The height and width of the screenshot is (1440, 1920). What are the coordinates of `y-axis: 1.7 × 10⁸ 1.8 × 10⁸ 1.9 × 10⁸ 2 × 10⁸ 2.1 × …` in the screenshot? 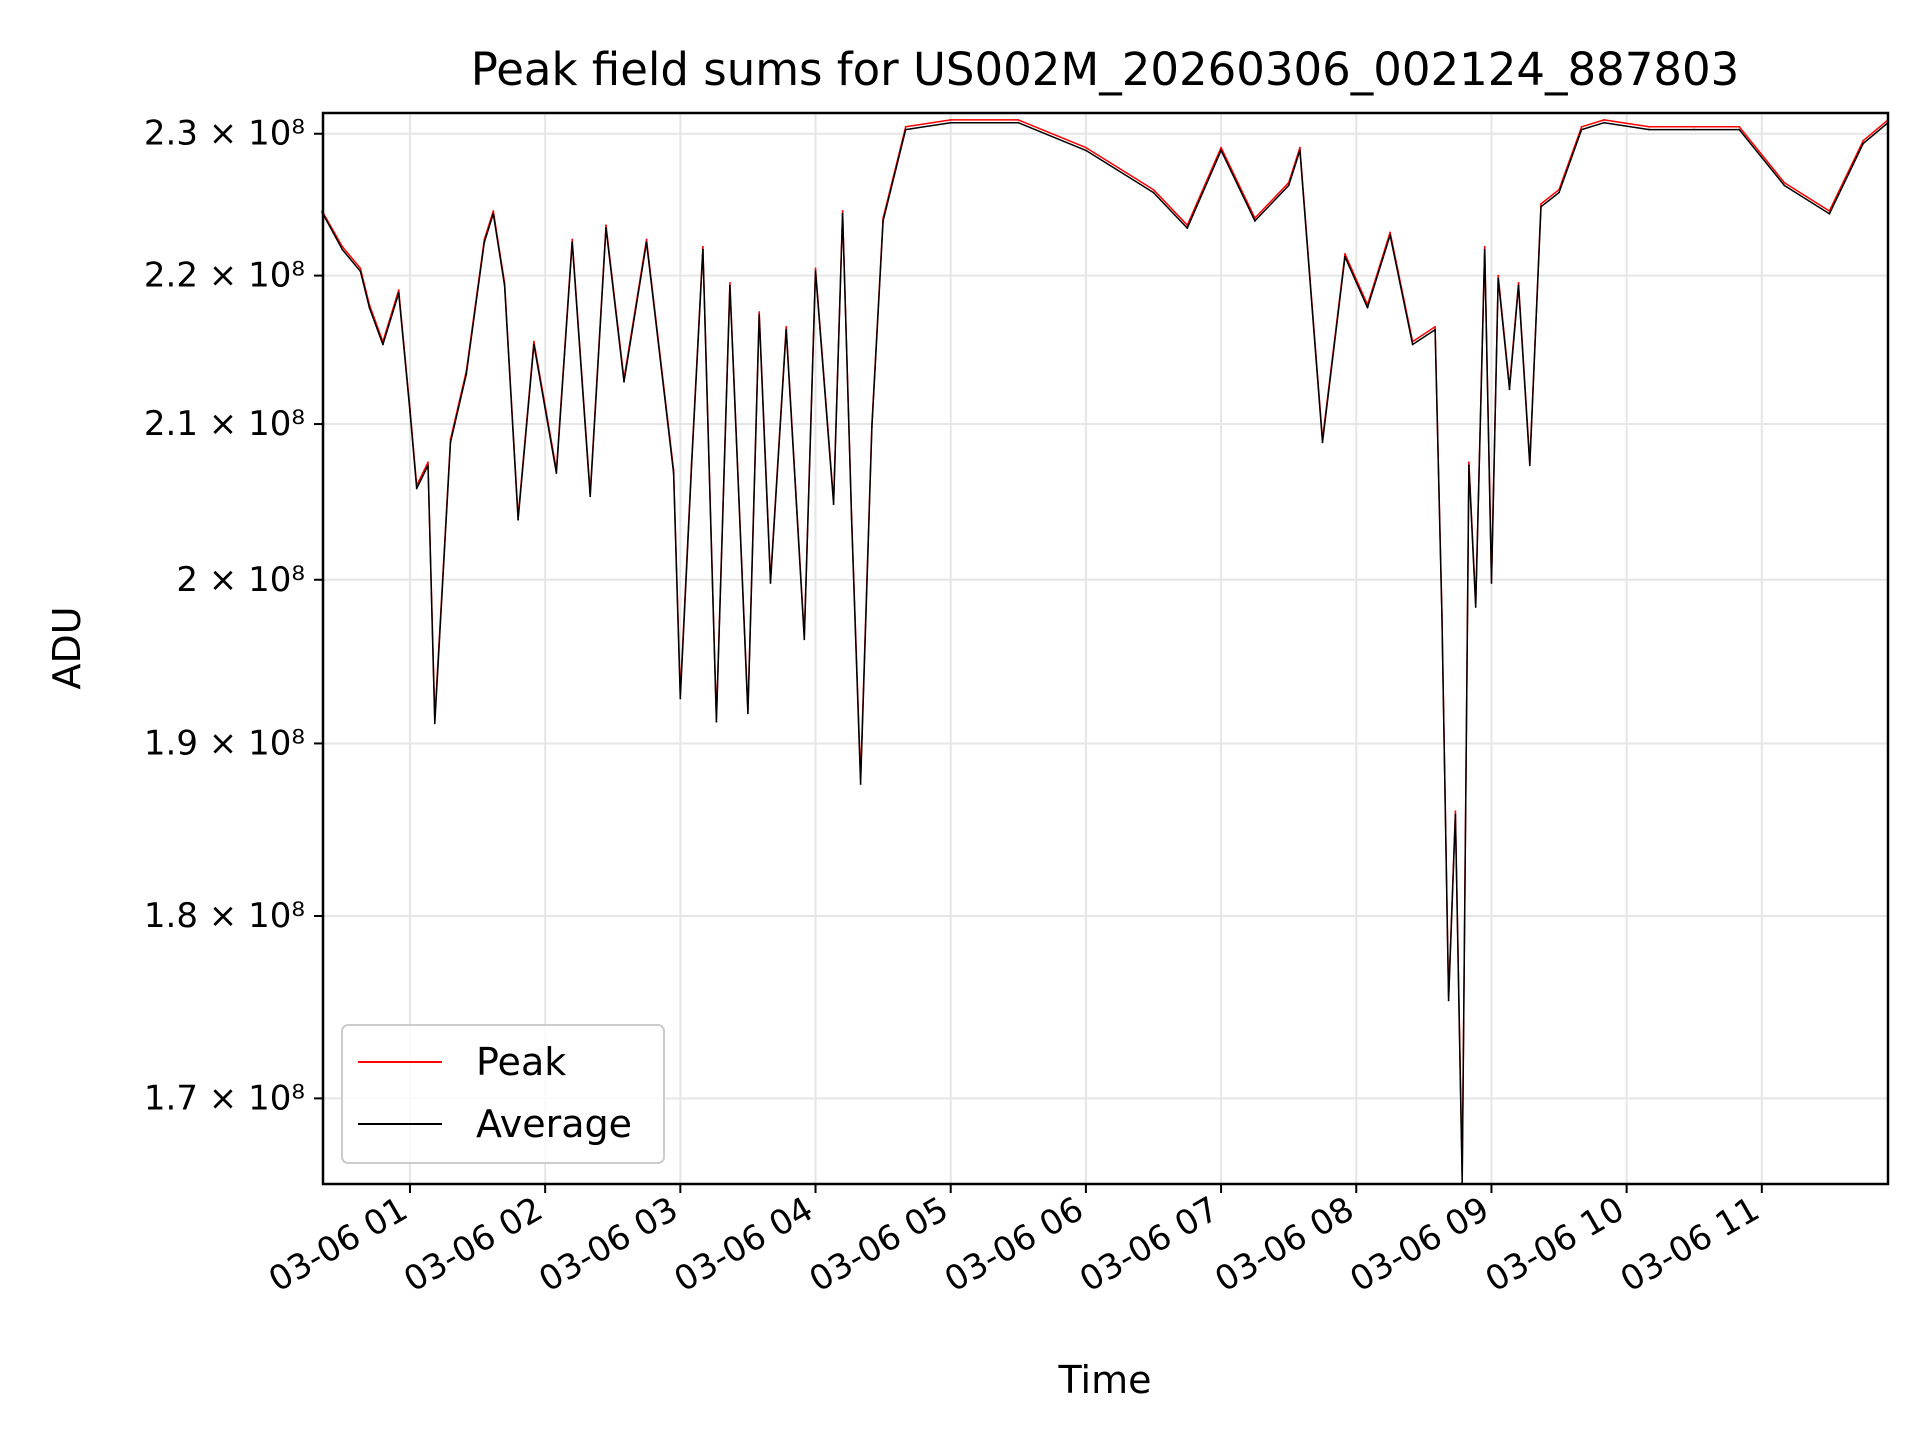 It's located at (233, 616).